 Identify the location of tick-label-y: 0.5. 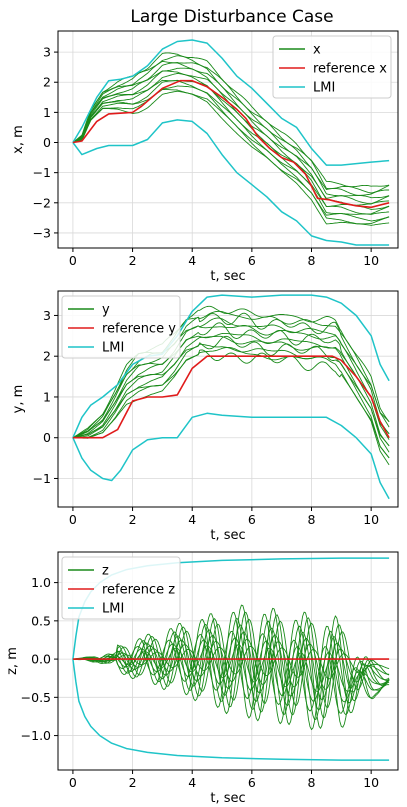
(41, 620).